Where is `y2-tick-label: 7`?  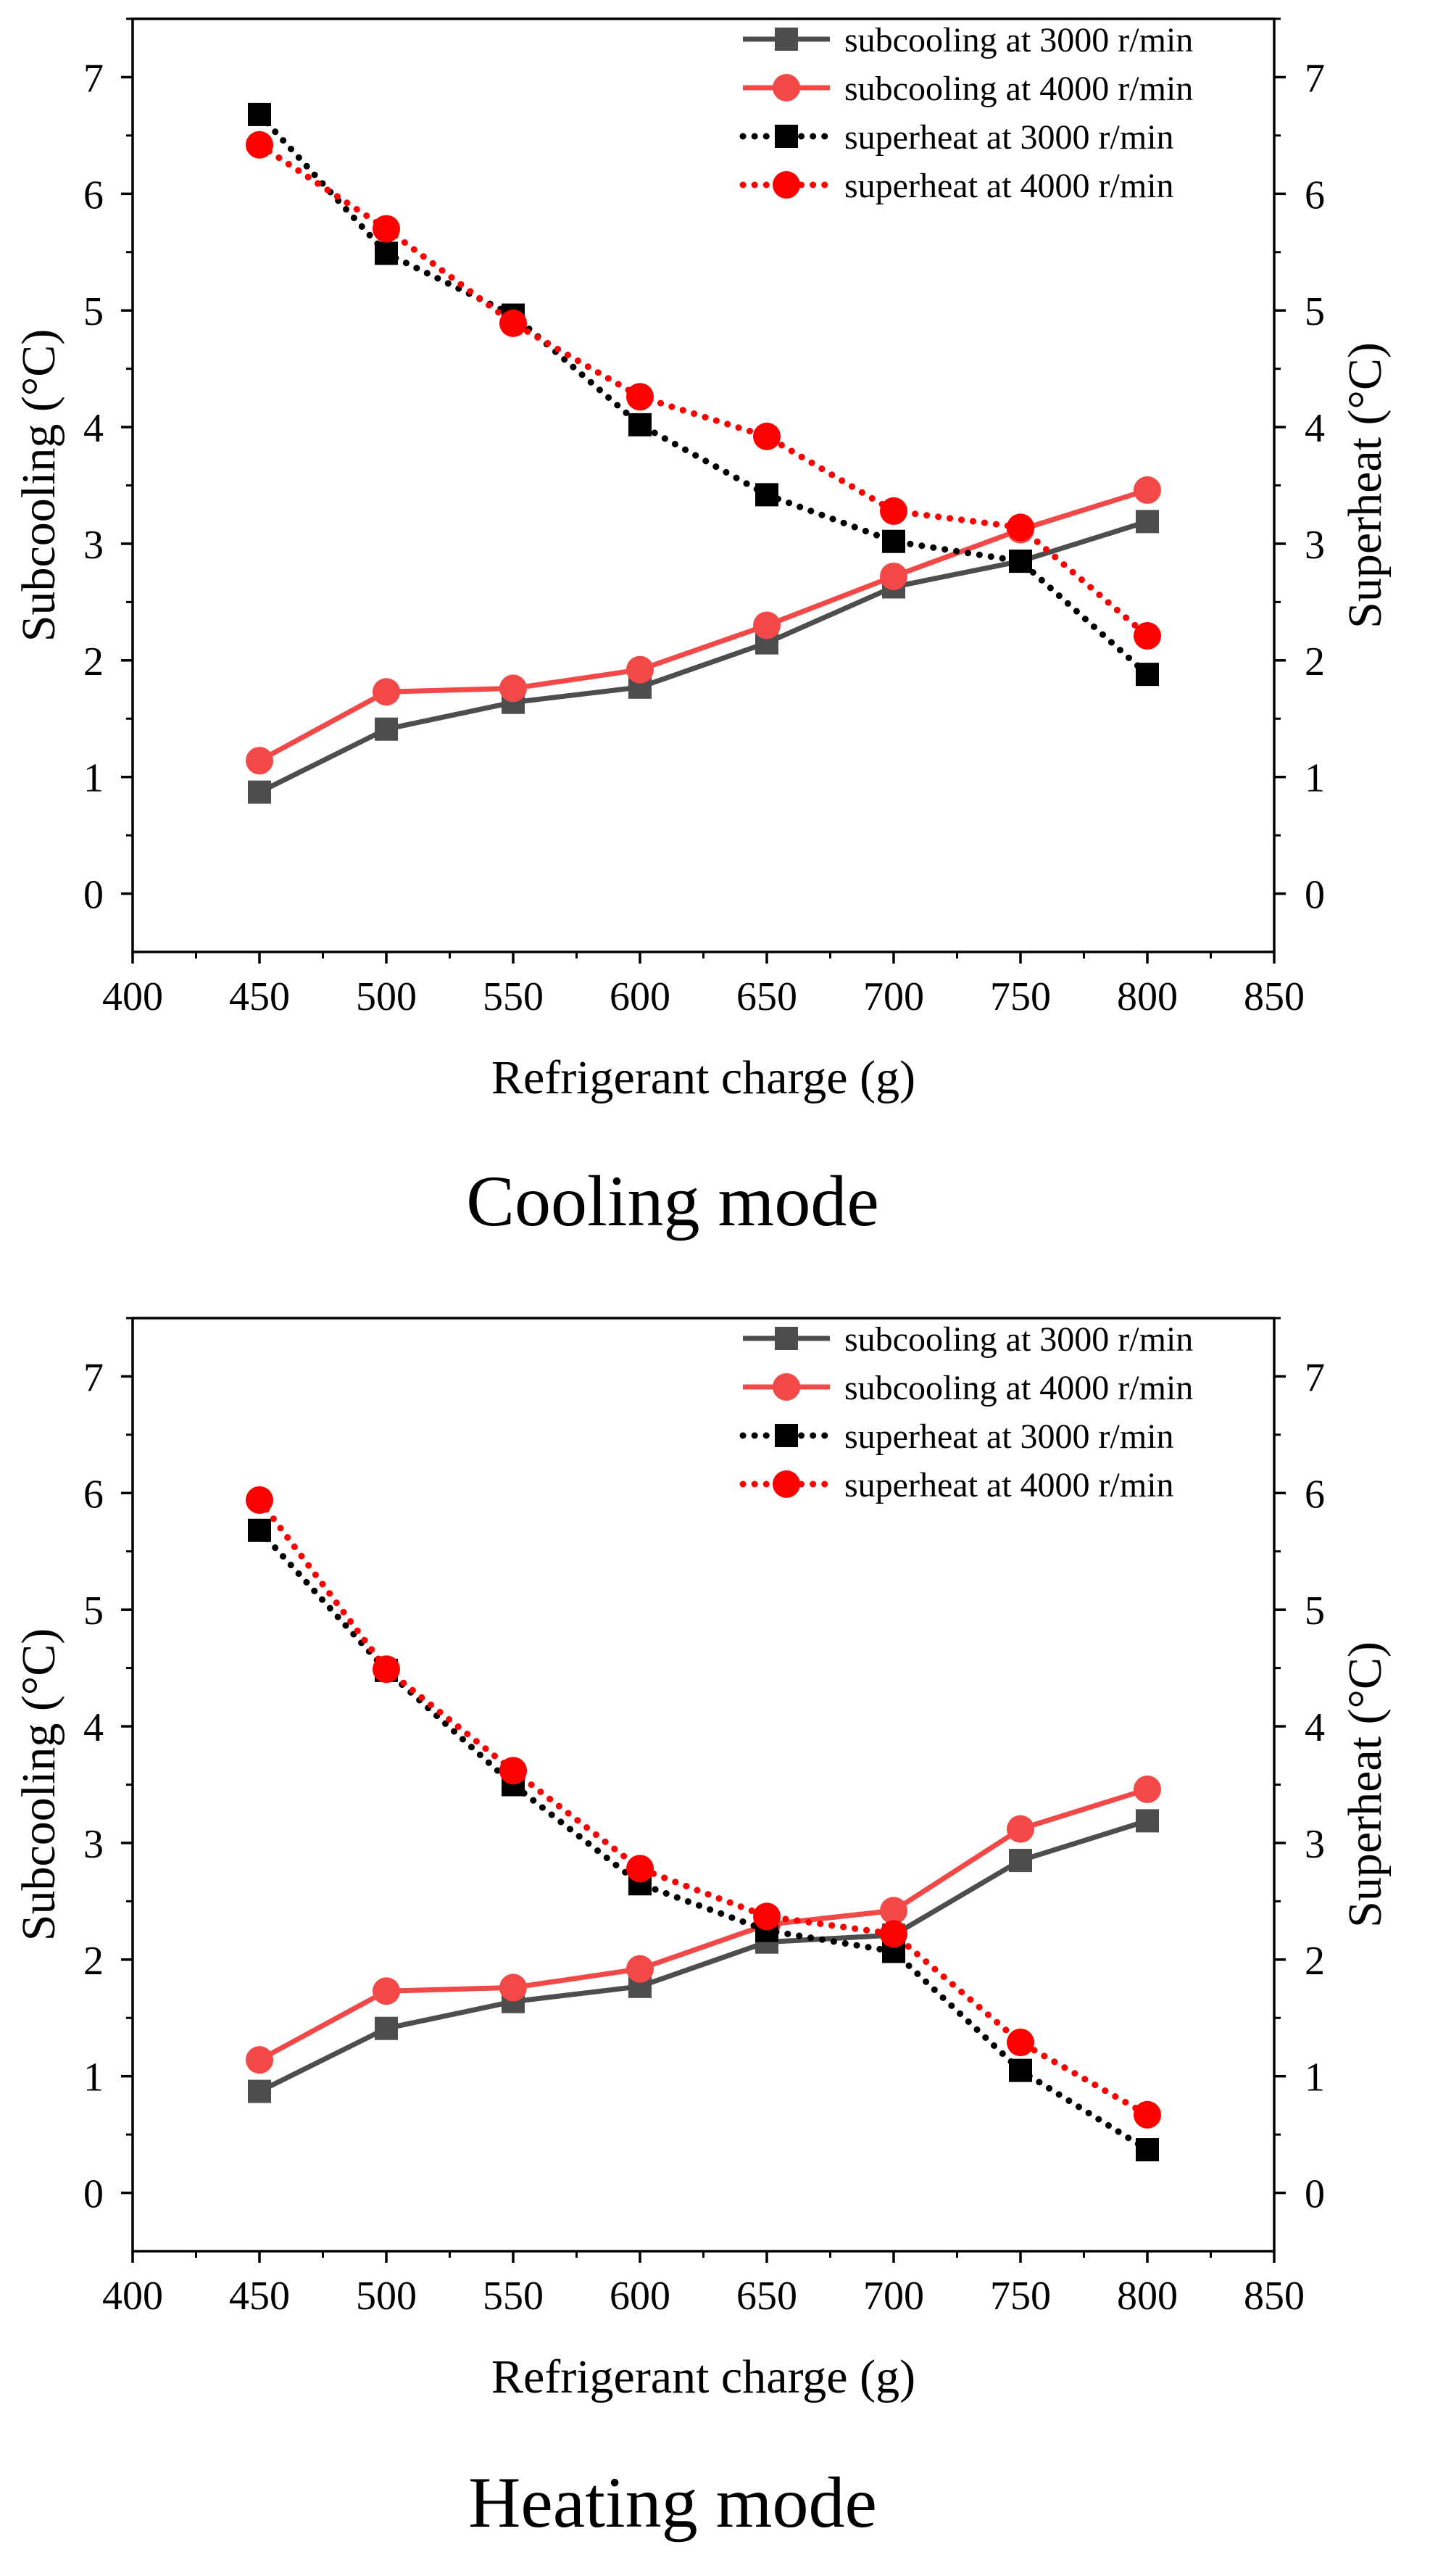 y2-tick-label: 7 is located at coordinates (1315, 78).